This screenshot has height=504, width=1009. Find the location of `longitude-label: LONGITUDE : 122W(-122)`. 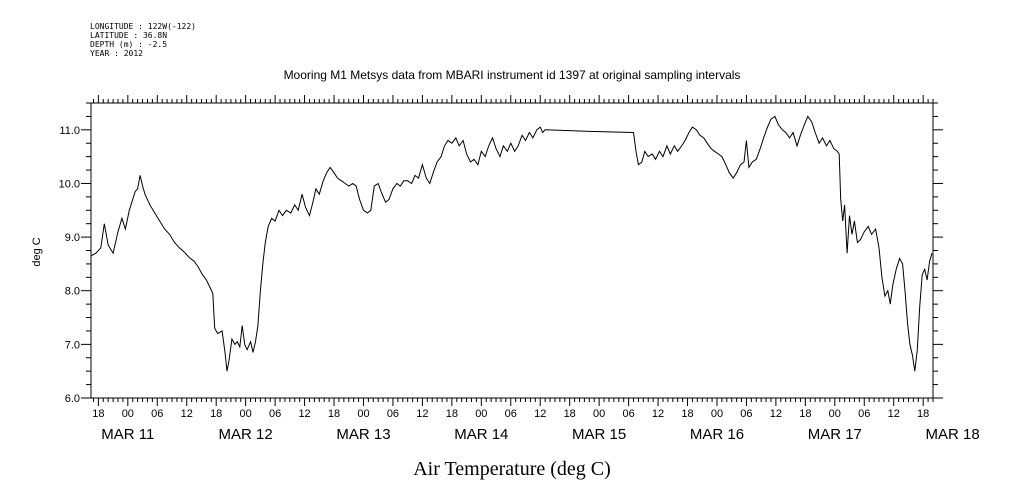

longitude-label: LONGITUDE : 122W(-122) is located at coordinates (143, 26).